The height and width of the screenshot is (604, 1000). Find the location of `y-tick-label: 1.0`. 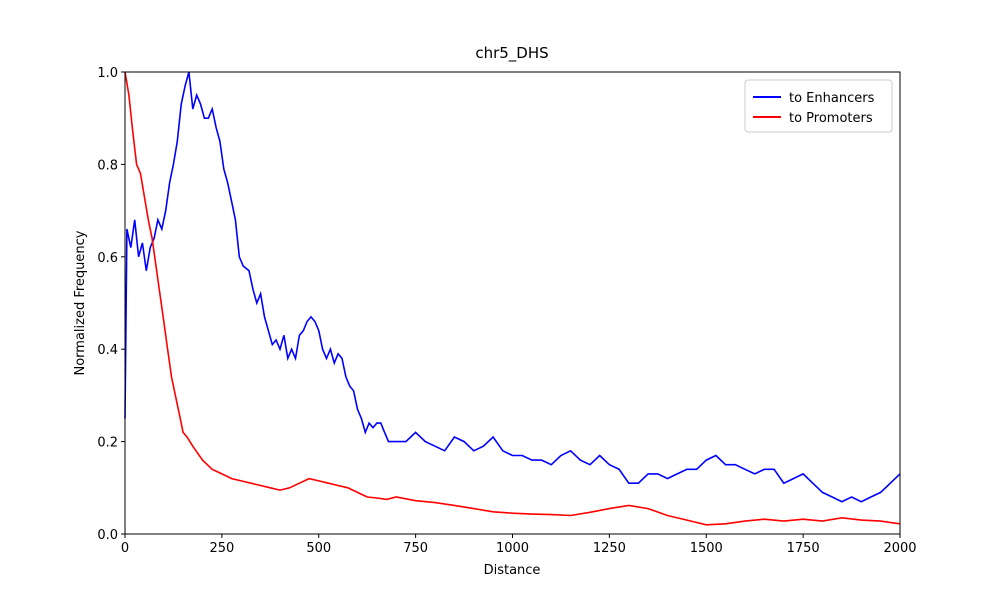

y-tick-label: 1.0 is located at coordinates (107, 73).